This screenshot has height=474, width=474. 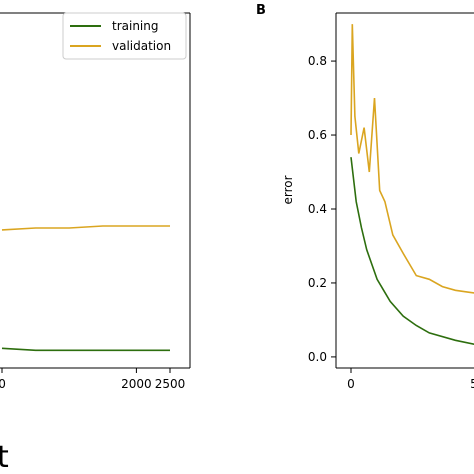 I want to click on legend-training-label: training, so click(x=135, y=26).